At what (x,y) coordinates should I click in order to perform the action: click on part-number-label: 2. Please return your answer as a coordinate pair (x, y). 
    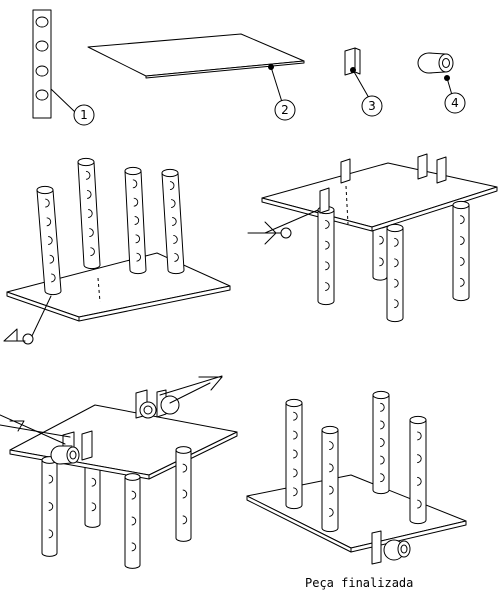
    Looking at the image, I should click on (285, 110).